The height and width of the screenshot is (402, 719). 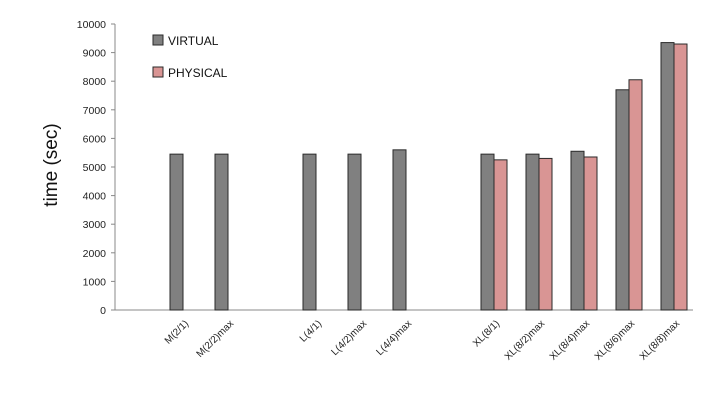 I want to click on x-tick-label: XL(8/1), so click(x=486, y=333).